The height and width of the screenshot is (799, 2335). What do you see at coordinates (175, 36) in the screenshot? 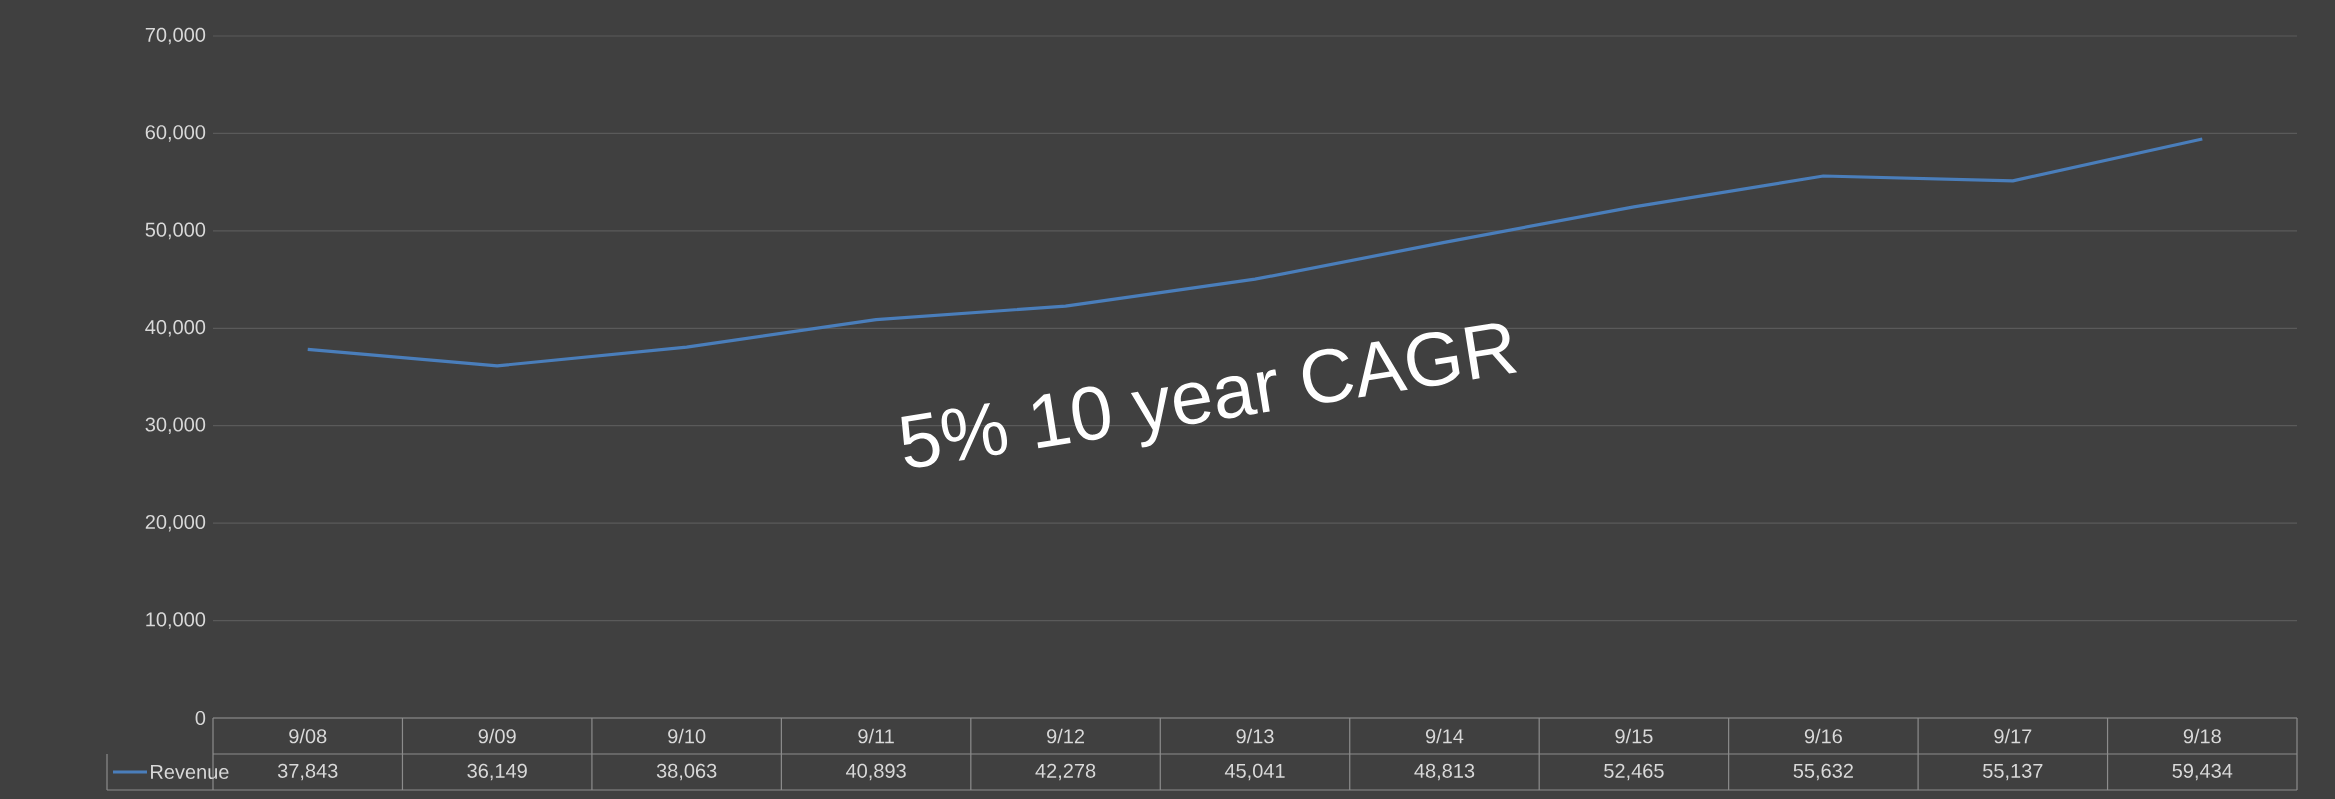
I see `y-tick-label: 70,000` at bounding box center [175, 36].